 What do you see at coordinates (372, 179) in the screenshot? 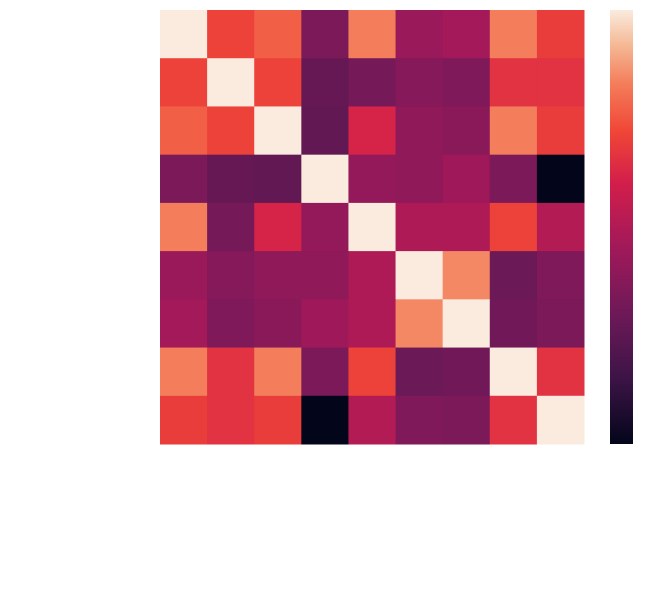
I see `heatmap-cell-r3-c4` at bounding box center [372, 179].